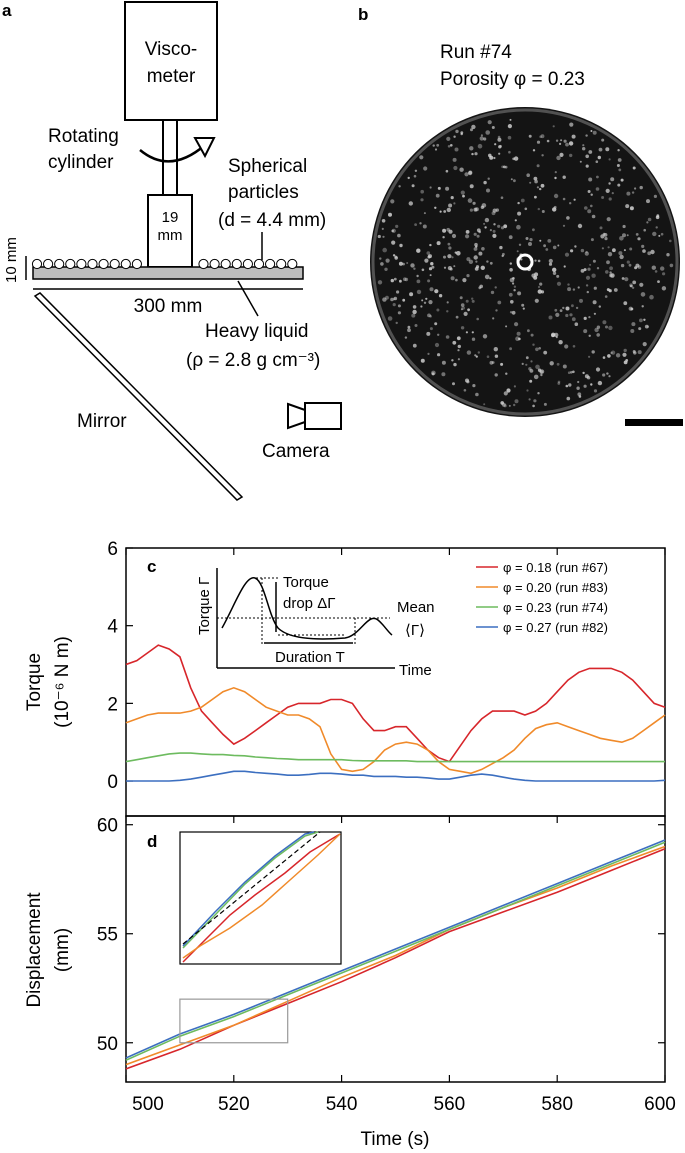 Image resolution: width=685 pixels, height=1153 pixels. What do you see at coordinates (525, 262) in the screenshot?
I see `particle-disk-image` at bounding box center [525, 262].